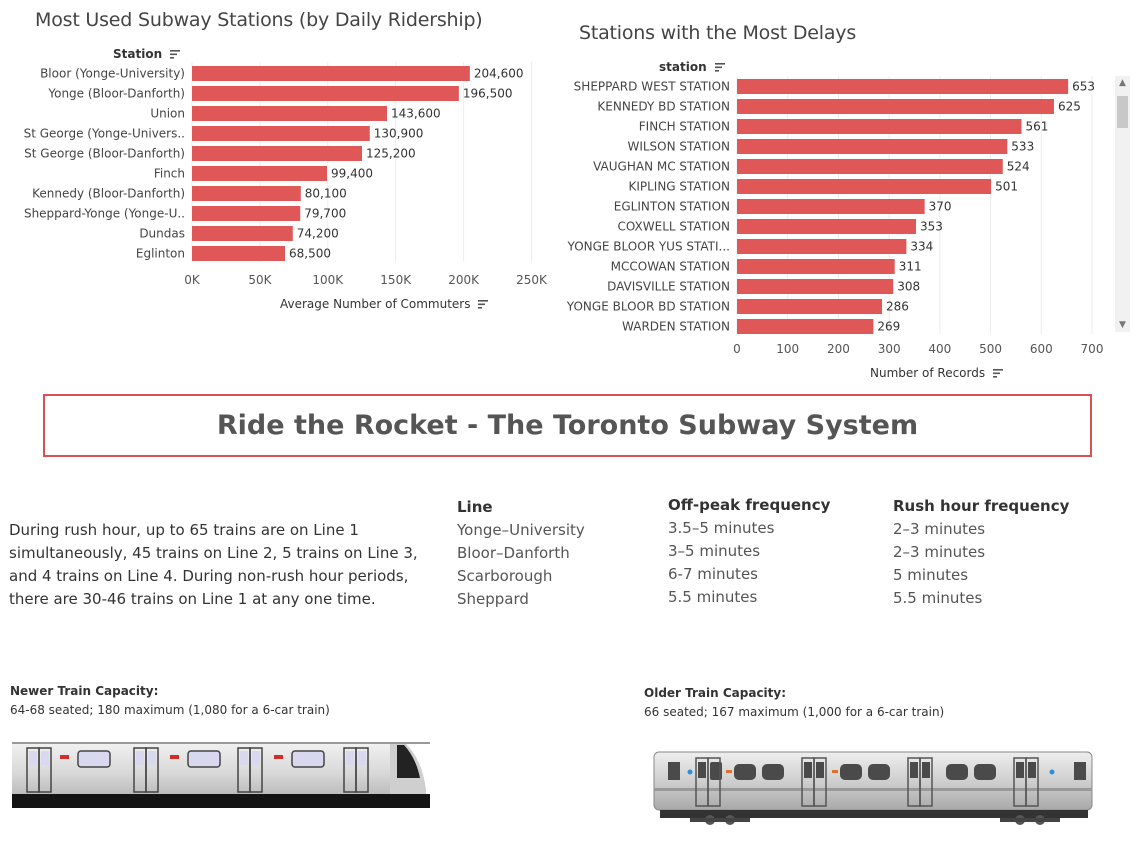 The width and height of the screenshot is (1141, 857). What do you see at coordinates (104, 134) in the screenshot?
I see `category-label: St George (Yonge-Univers..` at bounding box center [104, 134].